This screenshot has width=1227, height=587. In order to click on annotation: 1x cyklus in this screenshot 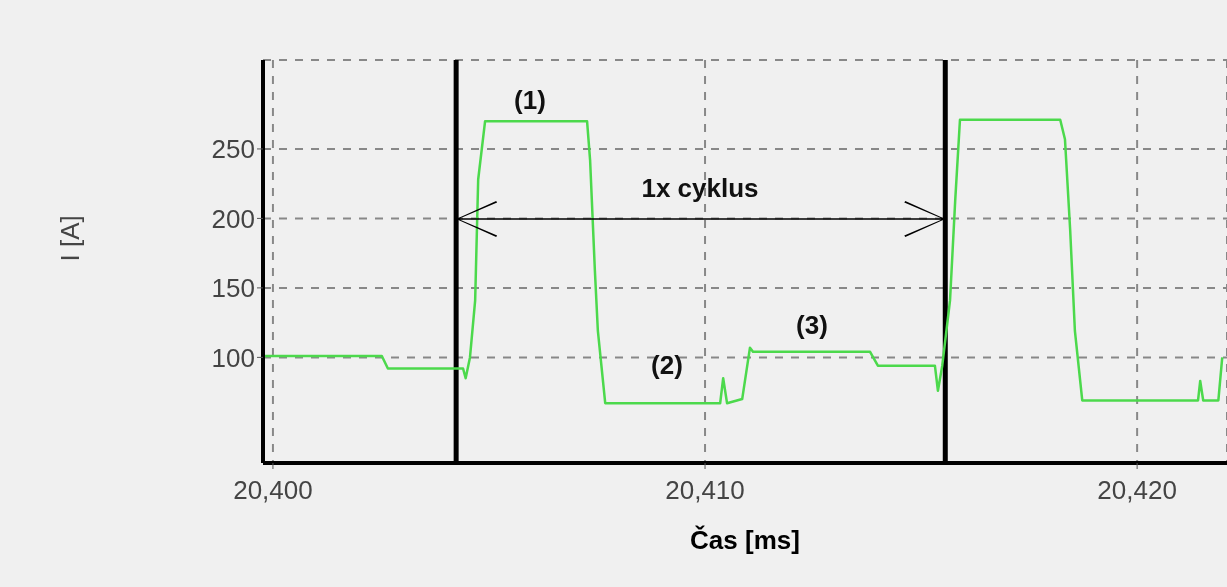, I will do `click(700, 188)`.